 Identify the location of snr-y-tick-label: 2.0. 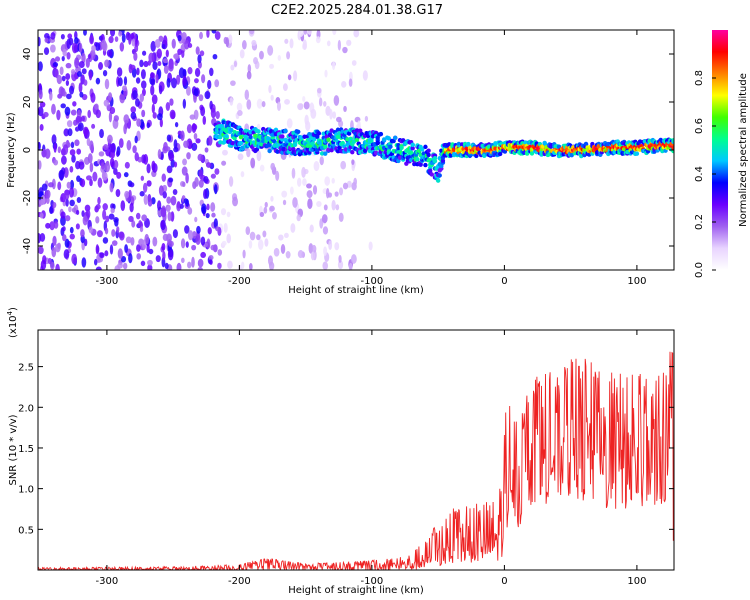
(26, 408).